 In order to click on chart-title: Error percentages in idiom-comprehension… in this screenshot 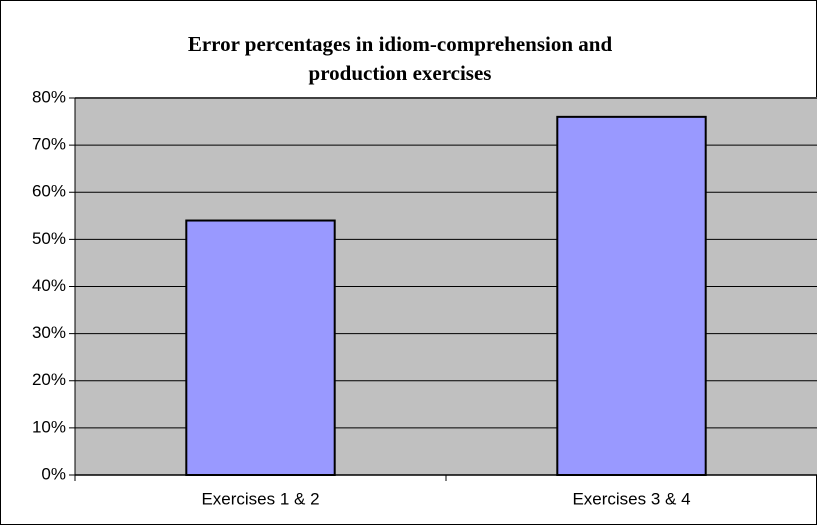, I will do `click(400, 58)`.